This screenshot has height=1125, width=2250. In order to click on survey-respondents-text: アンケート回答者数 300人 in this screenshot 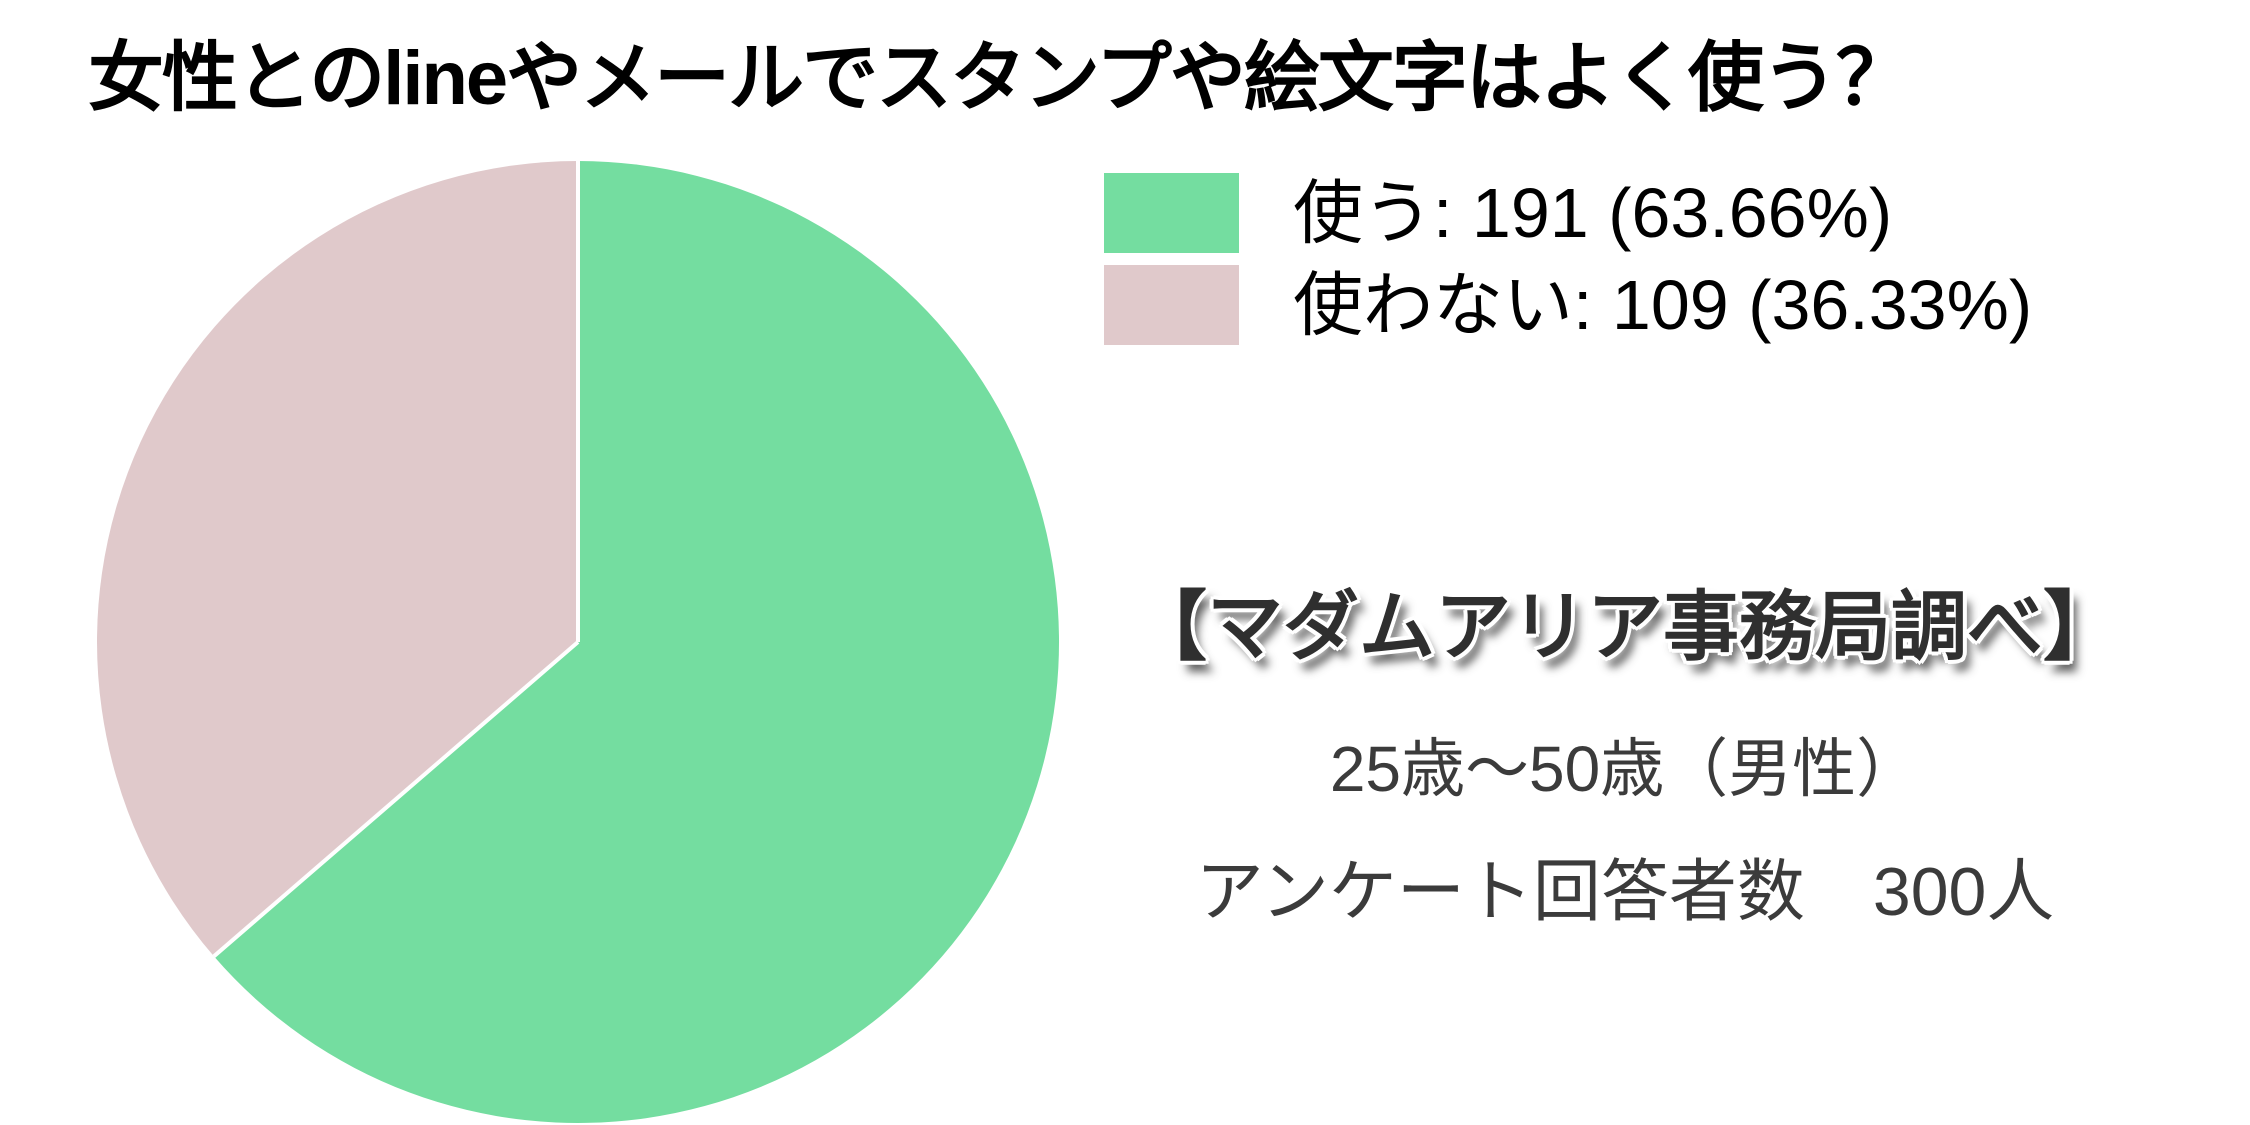, I will do `click(1625, 892)`.